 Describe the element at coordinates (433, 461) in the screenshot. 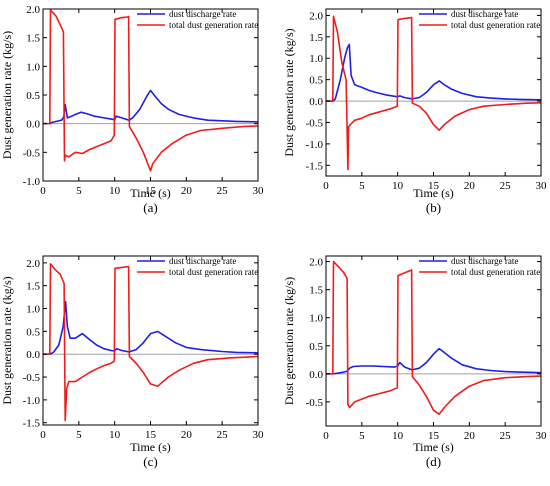

I see `panel-label: (d)` at that location.